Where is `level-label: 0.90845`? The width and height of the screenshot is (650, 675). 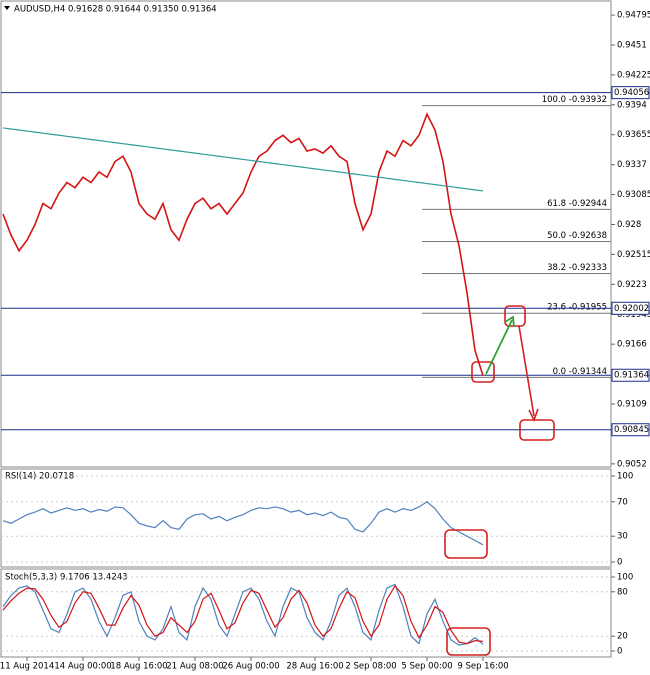 level-label: 0.90845 is located at coordinates (631, 430).